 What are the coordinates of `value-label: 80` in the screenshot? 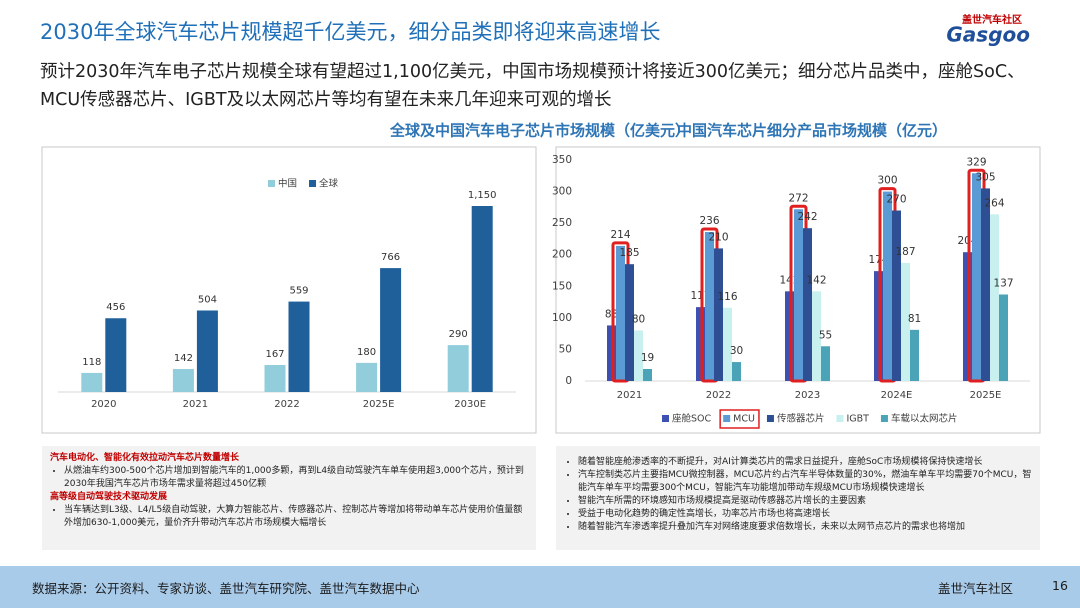 It's located at (638, 319).